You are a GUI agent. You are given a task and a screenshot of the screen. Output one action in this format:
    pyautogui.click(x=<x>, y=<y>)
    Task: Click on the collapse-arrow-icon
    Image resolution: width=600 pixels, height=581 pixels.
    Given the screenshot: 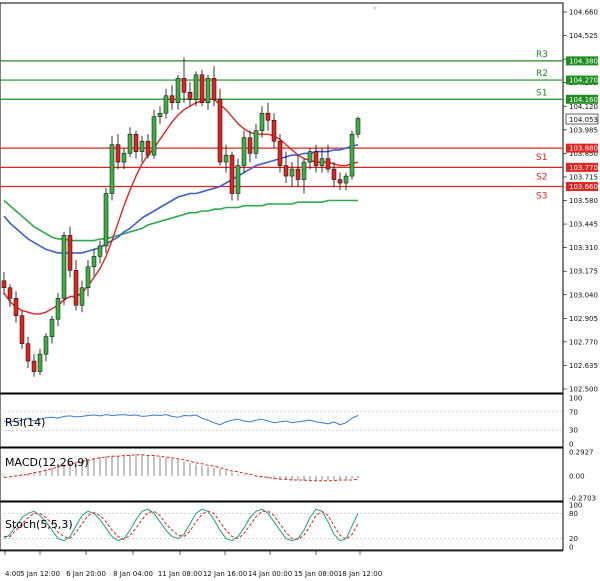 What is the action you would take?
    pyautogui.click(x=375, y=8)
    